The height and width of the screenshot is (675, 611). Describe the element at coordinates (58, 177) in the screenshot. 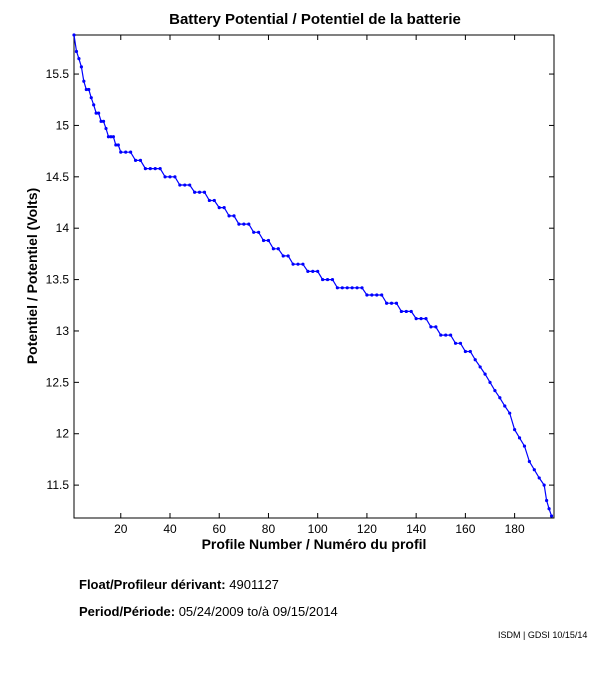

I see `y-tick-label: 14.5` at that location.